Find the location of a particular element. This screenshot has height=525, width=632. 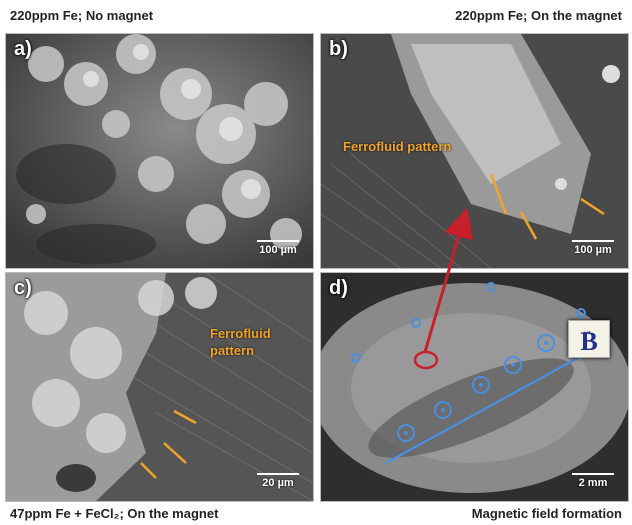

field-line is located at coordinates (491, 405).